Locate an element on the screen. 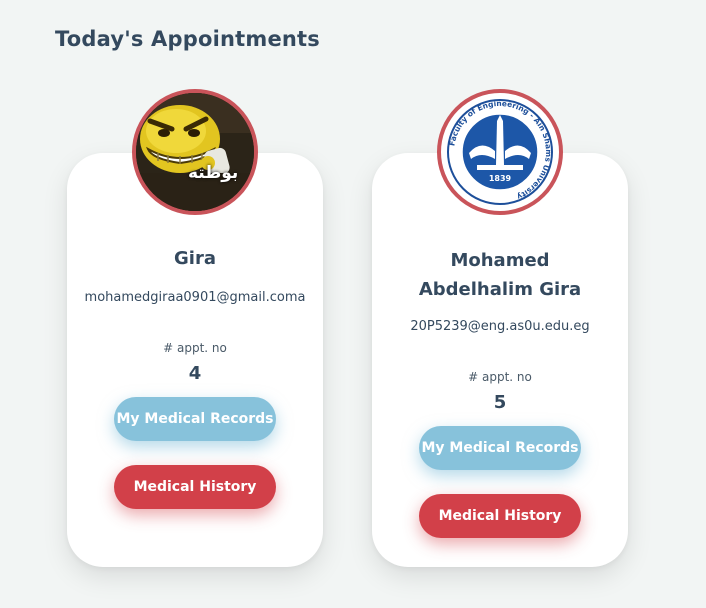  appt-number: 4 is located at coordinates (195, 373).